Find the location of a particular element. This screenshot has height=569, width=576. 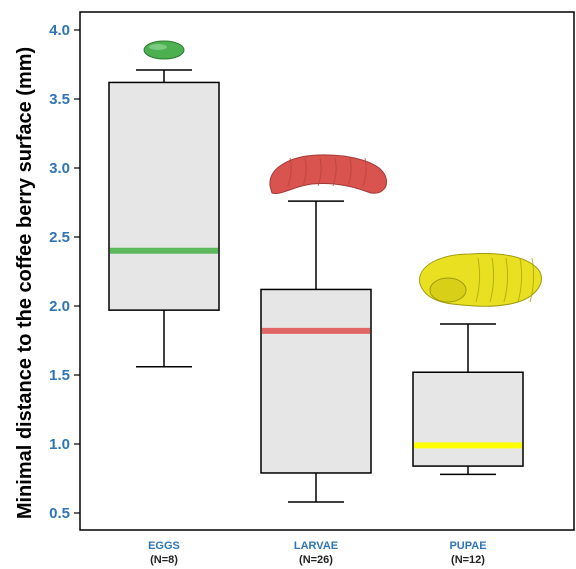

box-larvae is located at coordinates (316, 351).